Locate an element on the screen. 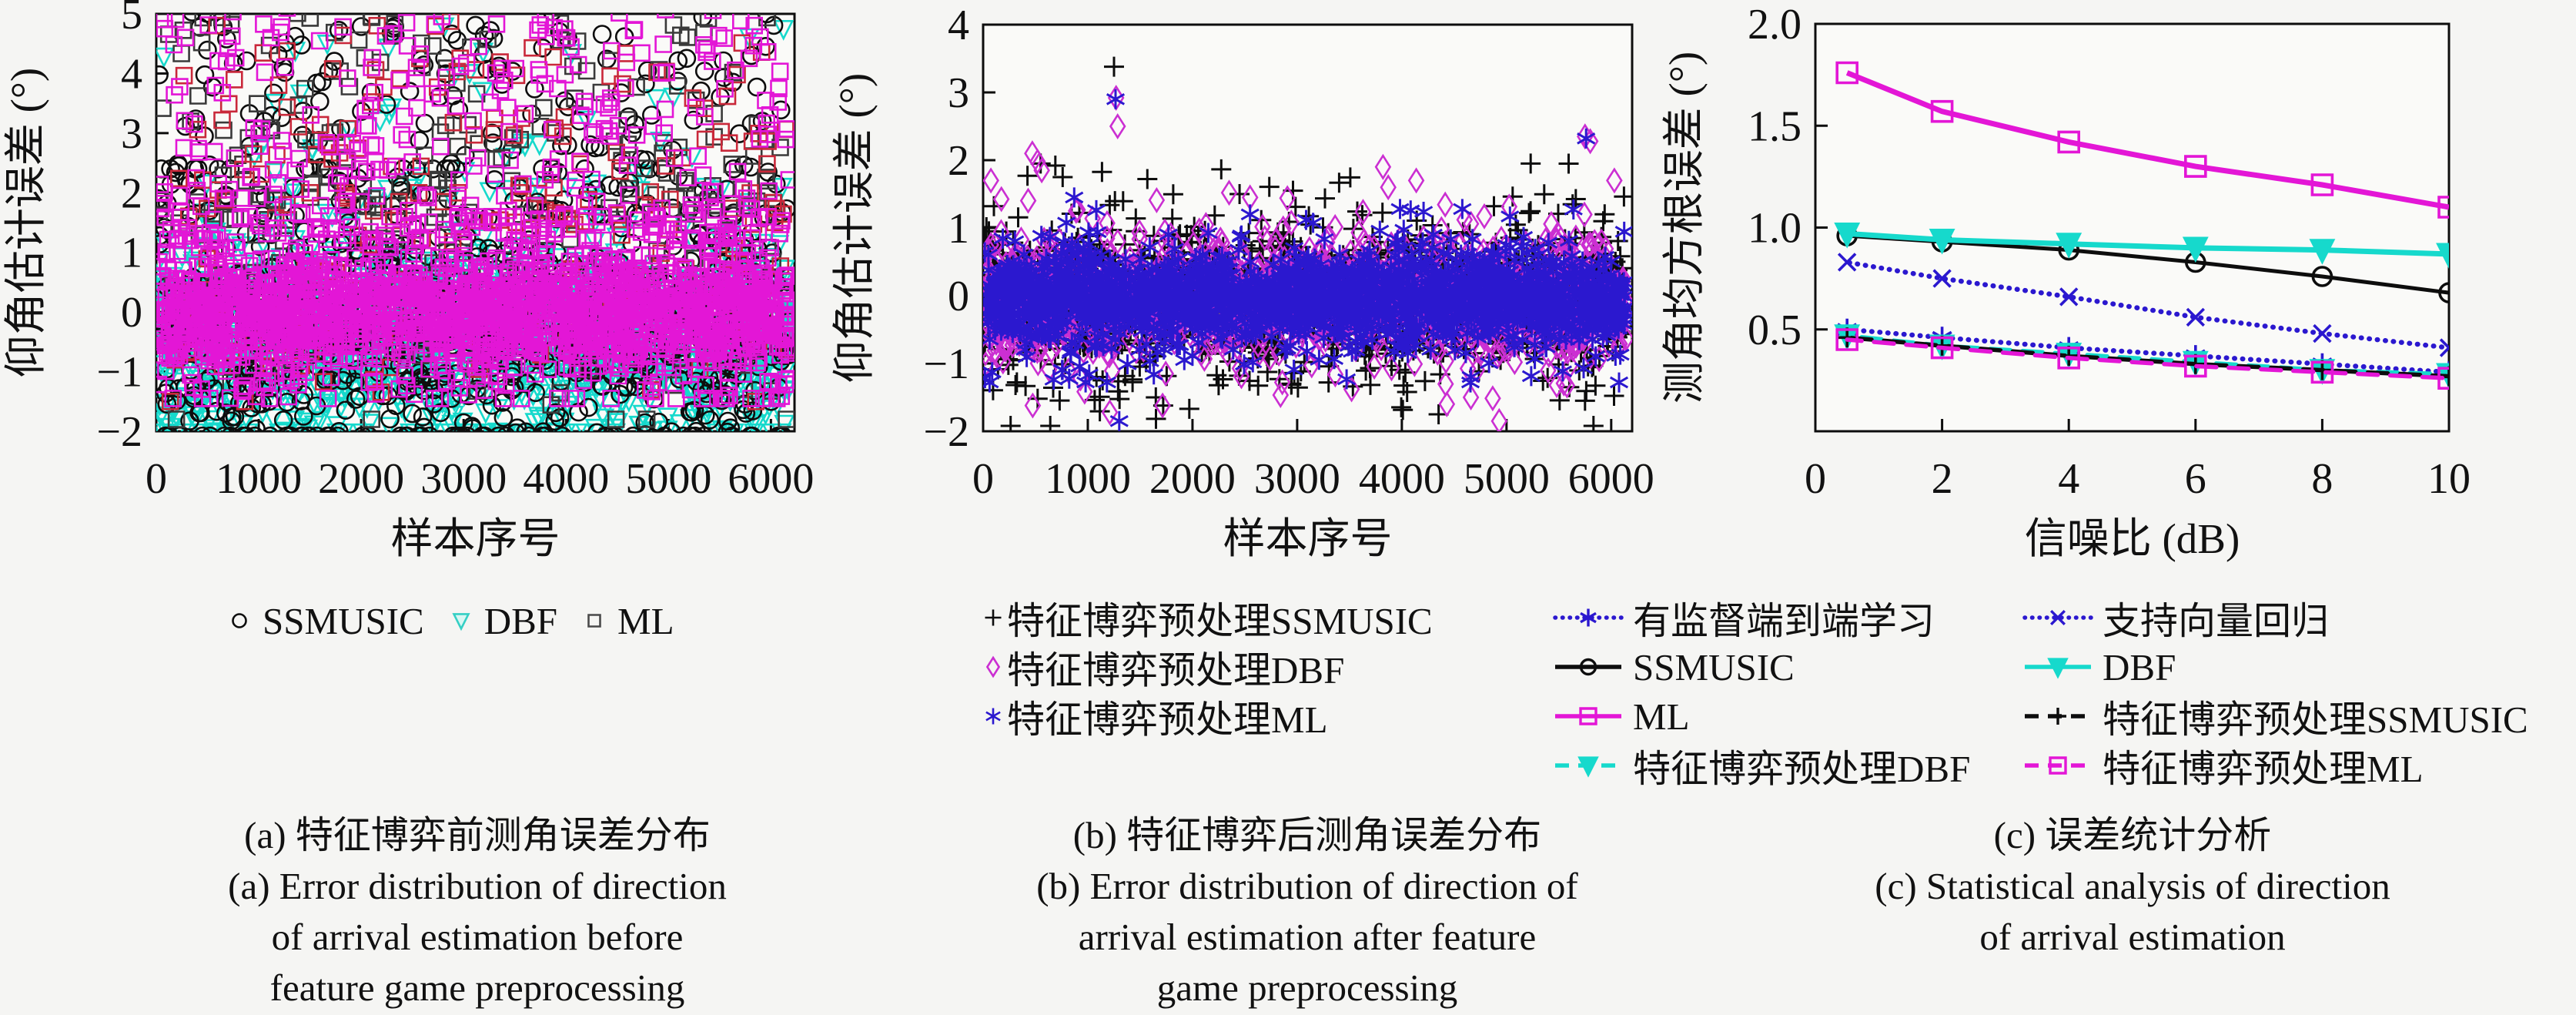  marker-xcross is located at coordinates (2143, 305).